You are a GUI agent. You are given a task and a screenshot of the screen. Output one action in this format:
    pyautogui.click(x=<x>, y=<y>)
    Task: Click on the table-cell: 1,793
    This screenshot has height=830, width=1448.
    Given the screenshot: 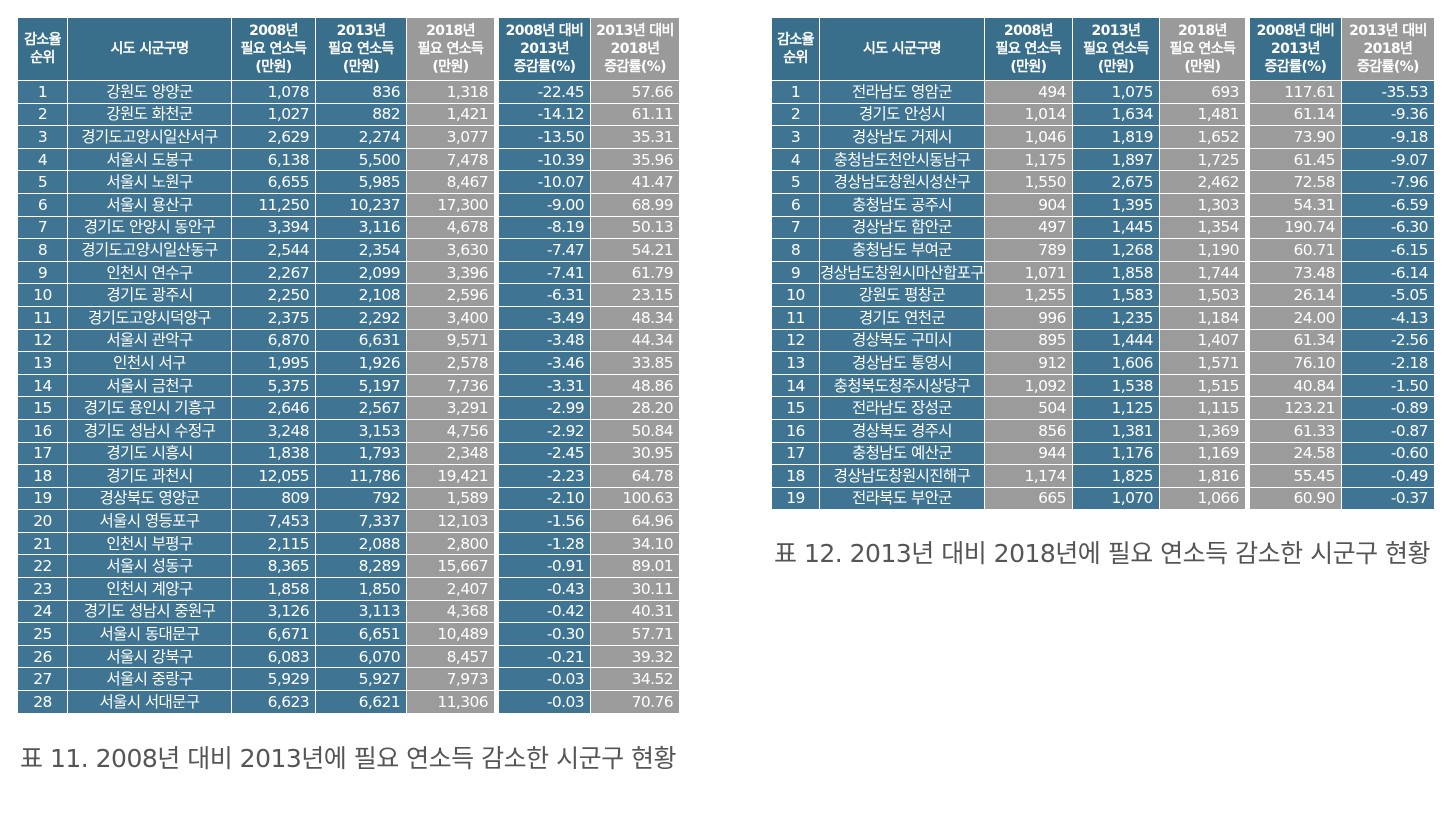 What is the action you would take?
    pyautogui.click(x=361, y=454)
    